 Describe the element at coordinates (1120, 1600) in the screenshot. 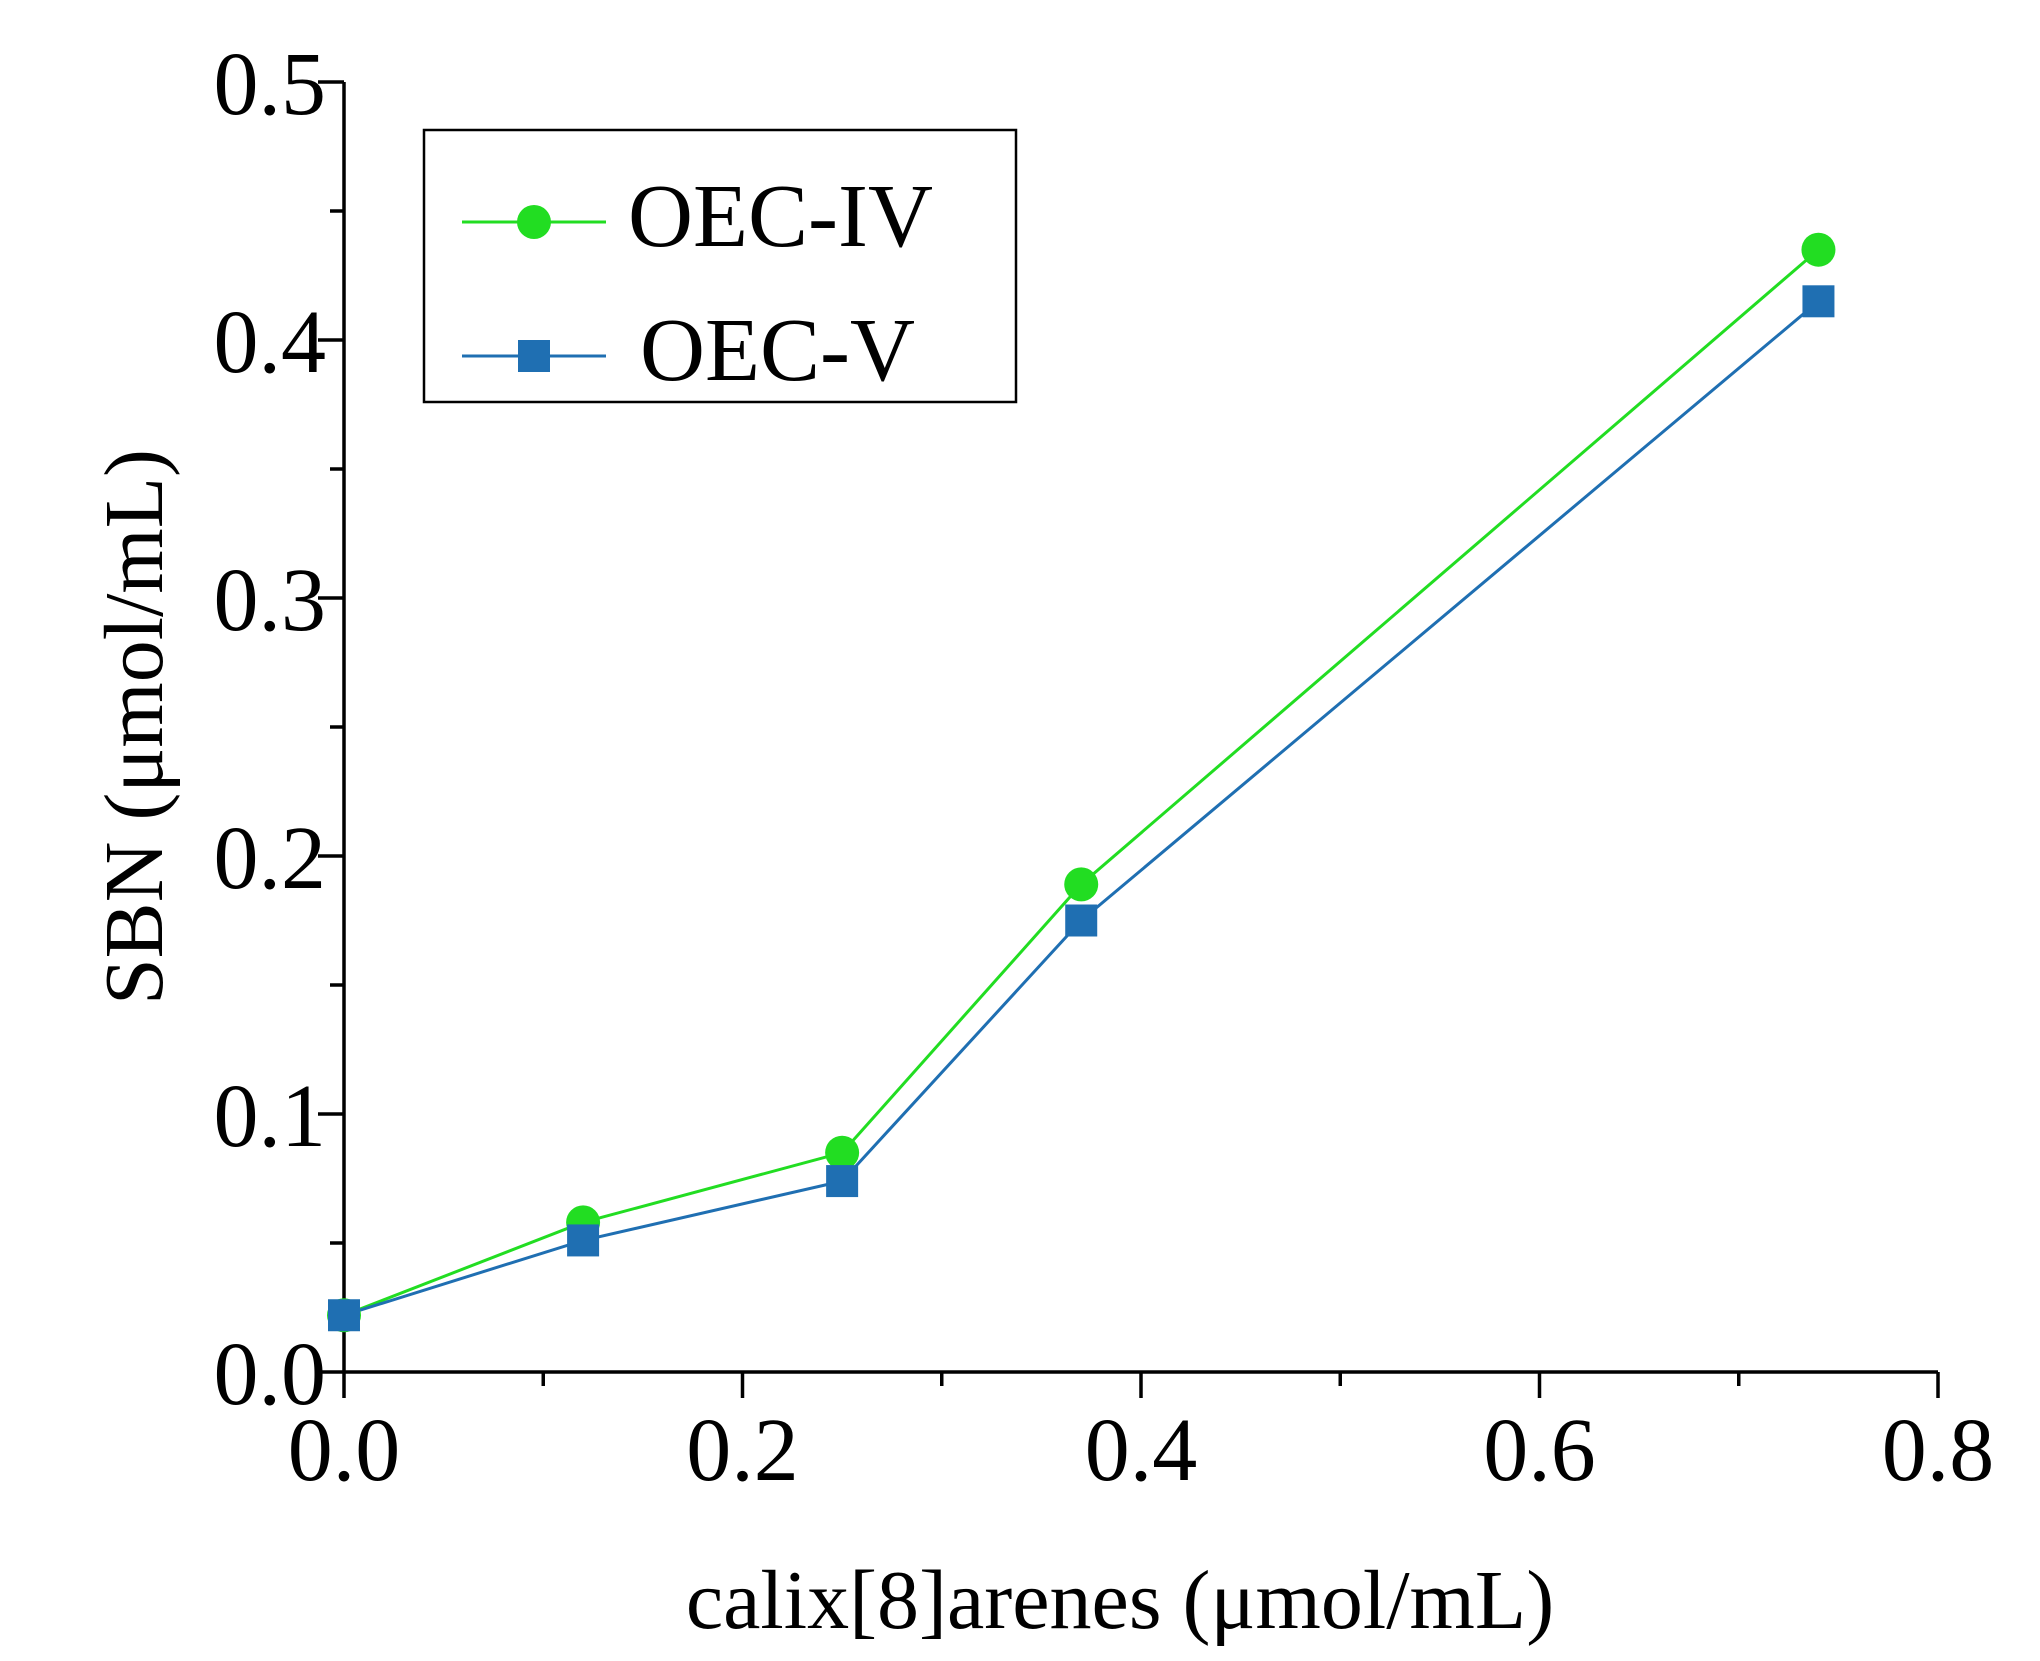

I see `x-axis-title: calix[8]arenes (μmol/mL)` at that location.